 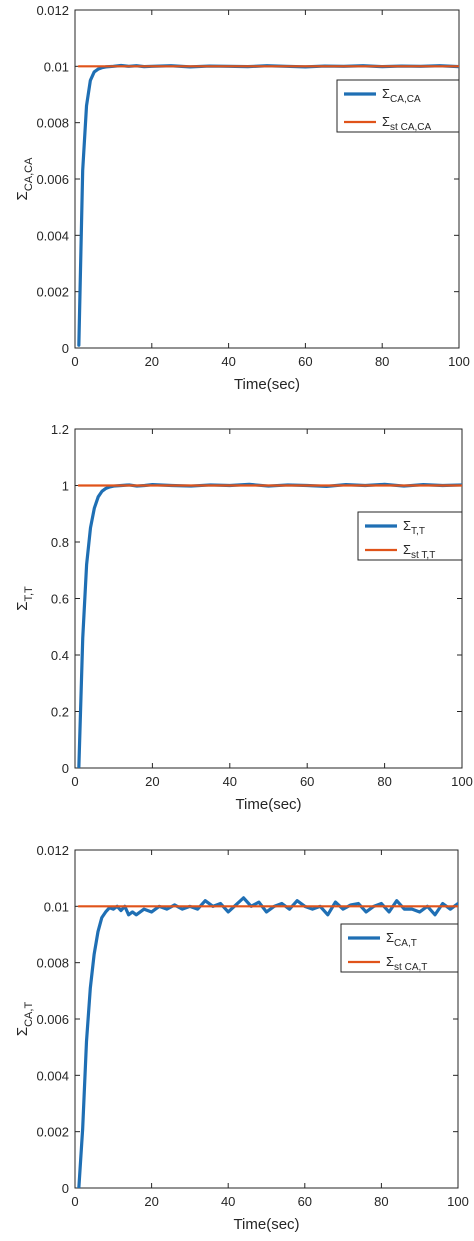 What do you see at coordinates (423, 555) in the screenshot?
I see `legend-entry-subscript: st T,T` at bounding box center [423, 555].